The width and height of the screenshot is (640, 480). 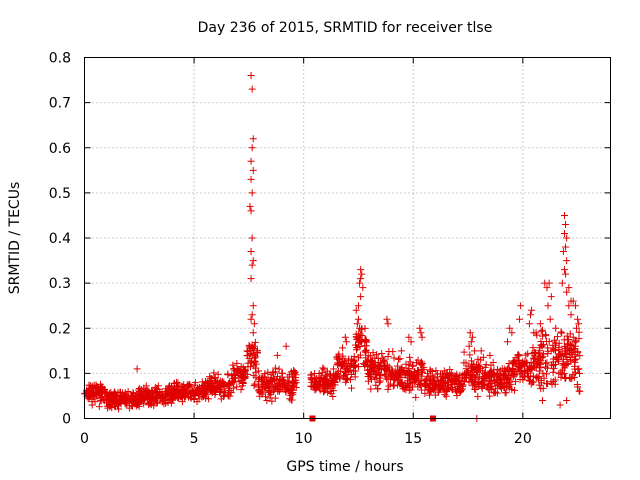 What do you see at coordinates (60, 239) in the screenshot?
I see `y-tick-label: 0.4` at bounding box center [60, 239].